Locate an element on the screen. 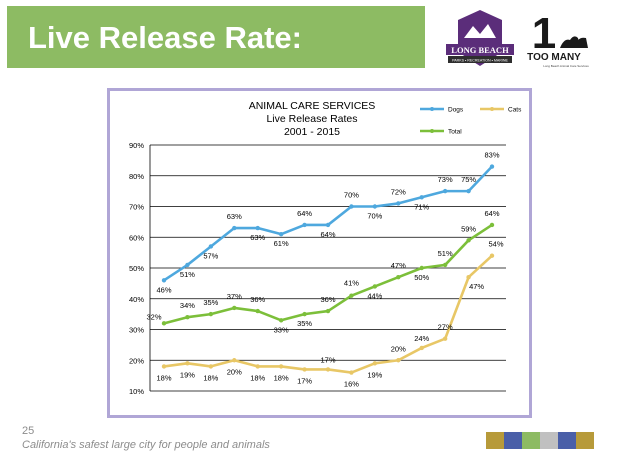 This screenshot has width=620, height=465. data-label-cats: 19% is located at coordinates (374, 374).